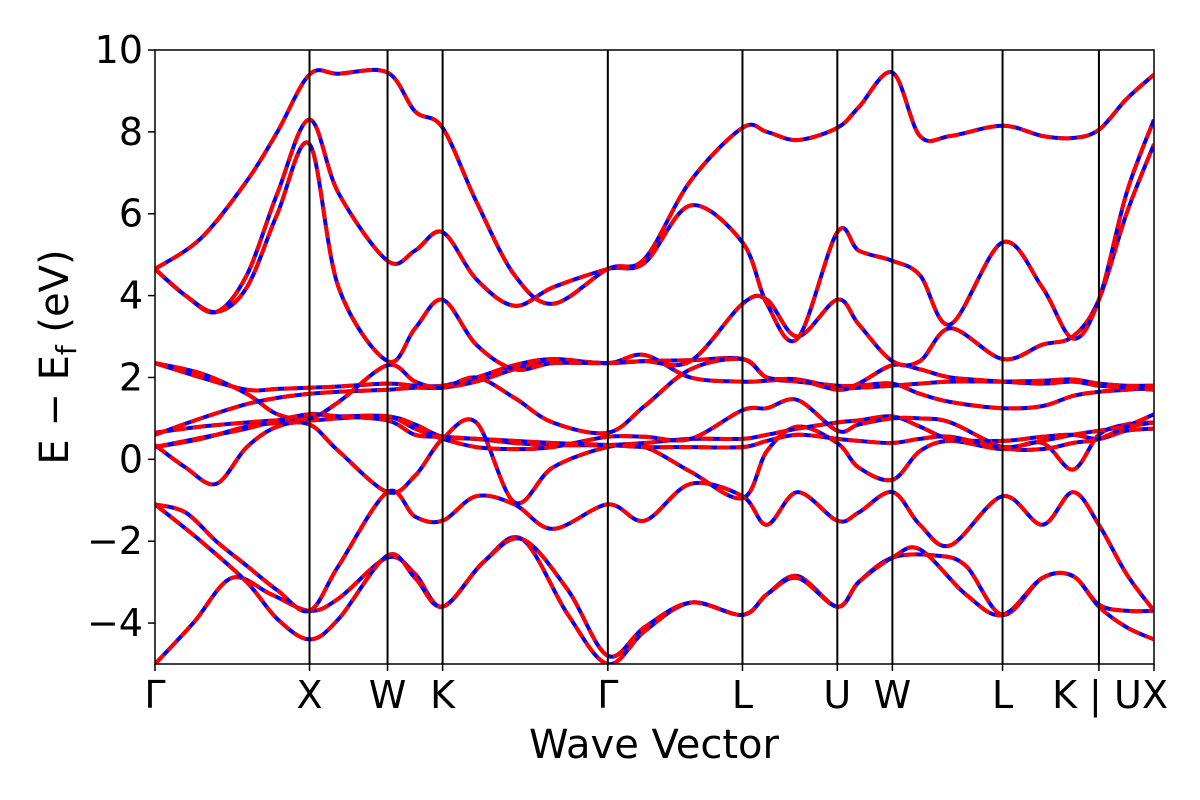 The height and width of the screenshot is (800, 1200). What do you see at coordinates (55, 297) in the screenshot?
I see `y-axis-label-unit: (eV)` at bounding box center [55, 297].